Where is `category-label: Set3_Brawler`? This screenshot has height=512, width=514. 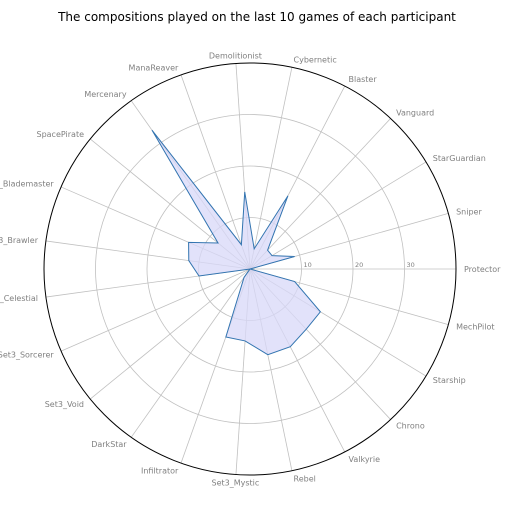
category-label: Set3_Brawler is located at coordinates (19, 240).